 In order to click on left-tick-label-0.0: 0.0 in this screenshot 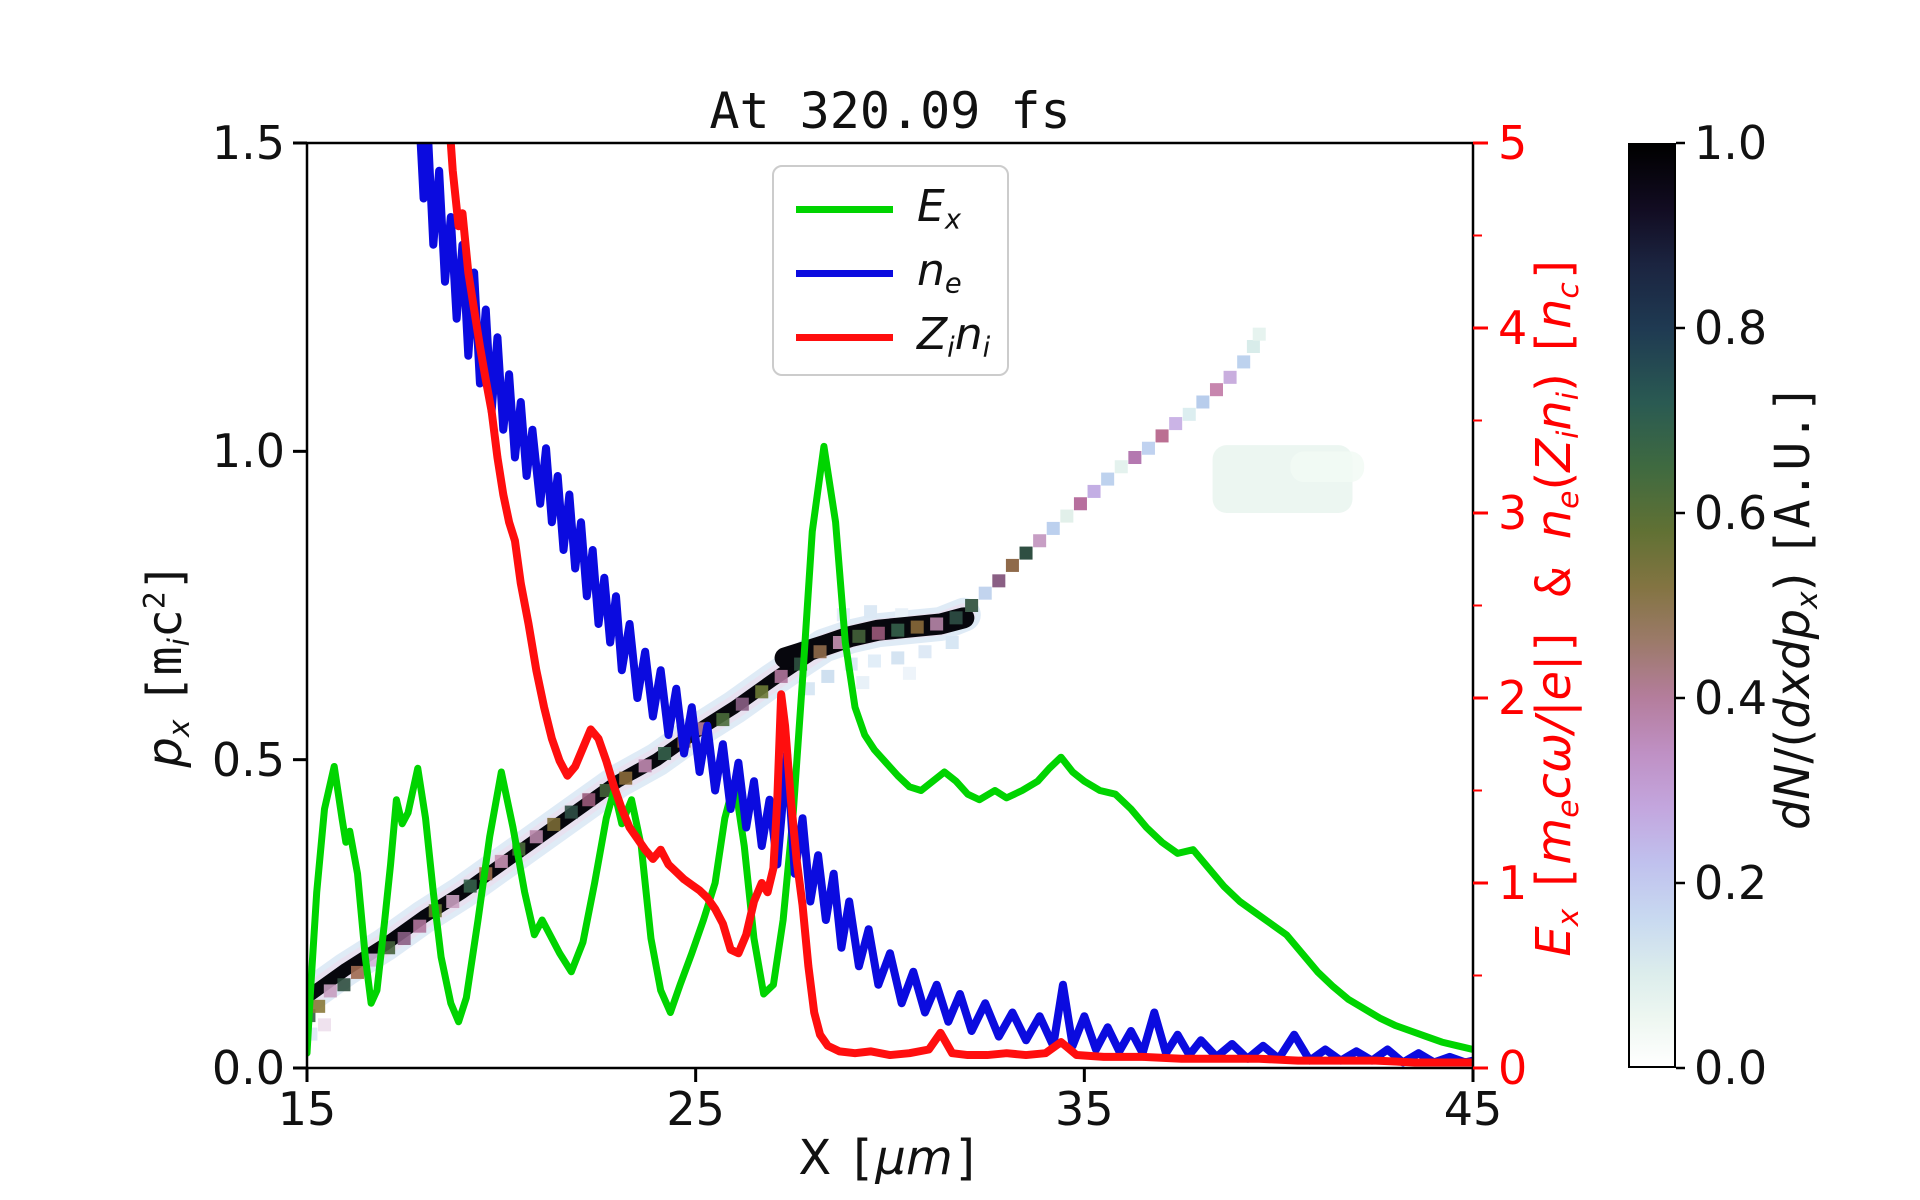, I will do `click(248, 1068)`.